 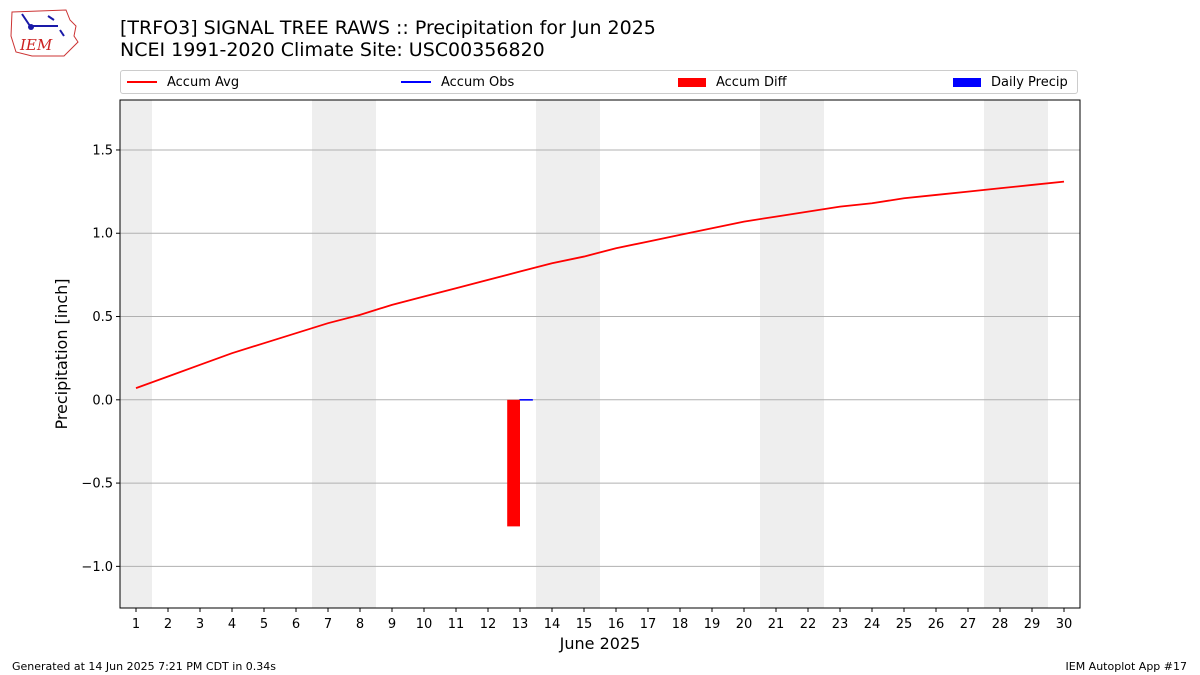 I want to click on legend-label-accum-diff: Accum Diff, so click(x=751, y=82).